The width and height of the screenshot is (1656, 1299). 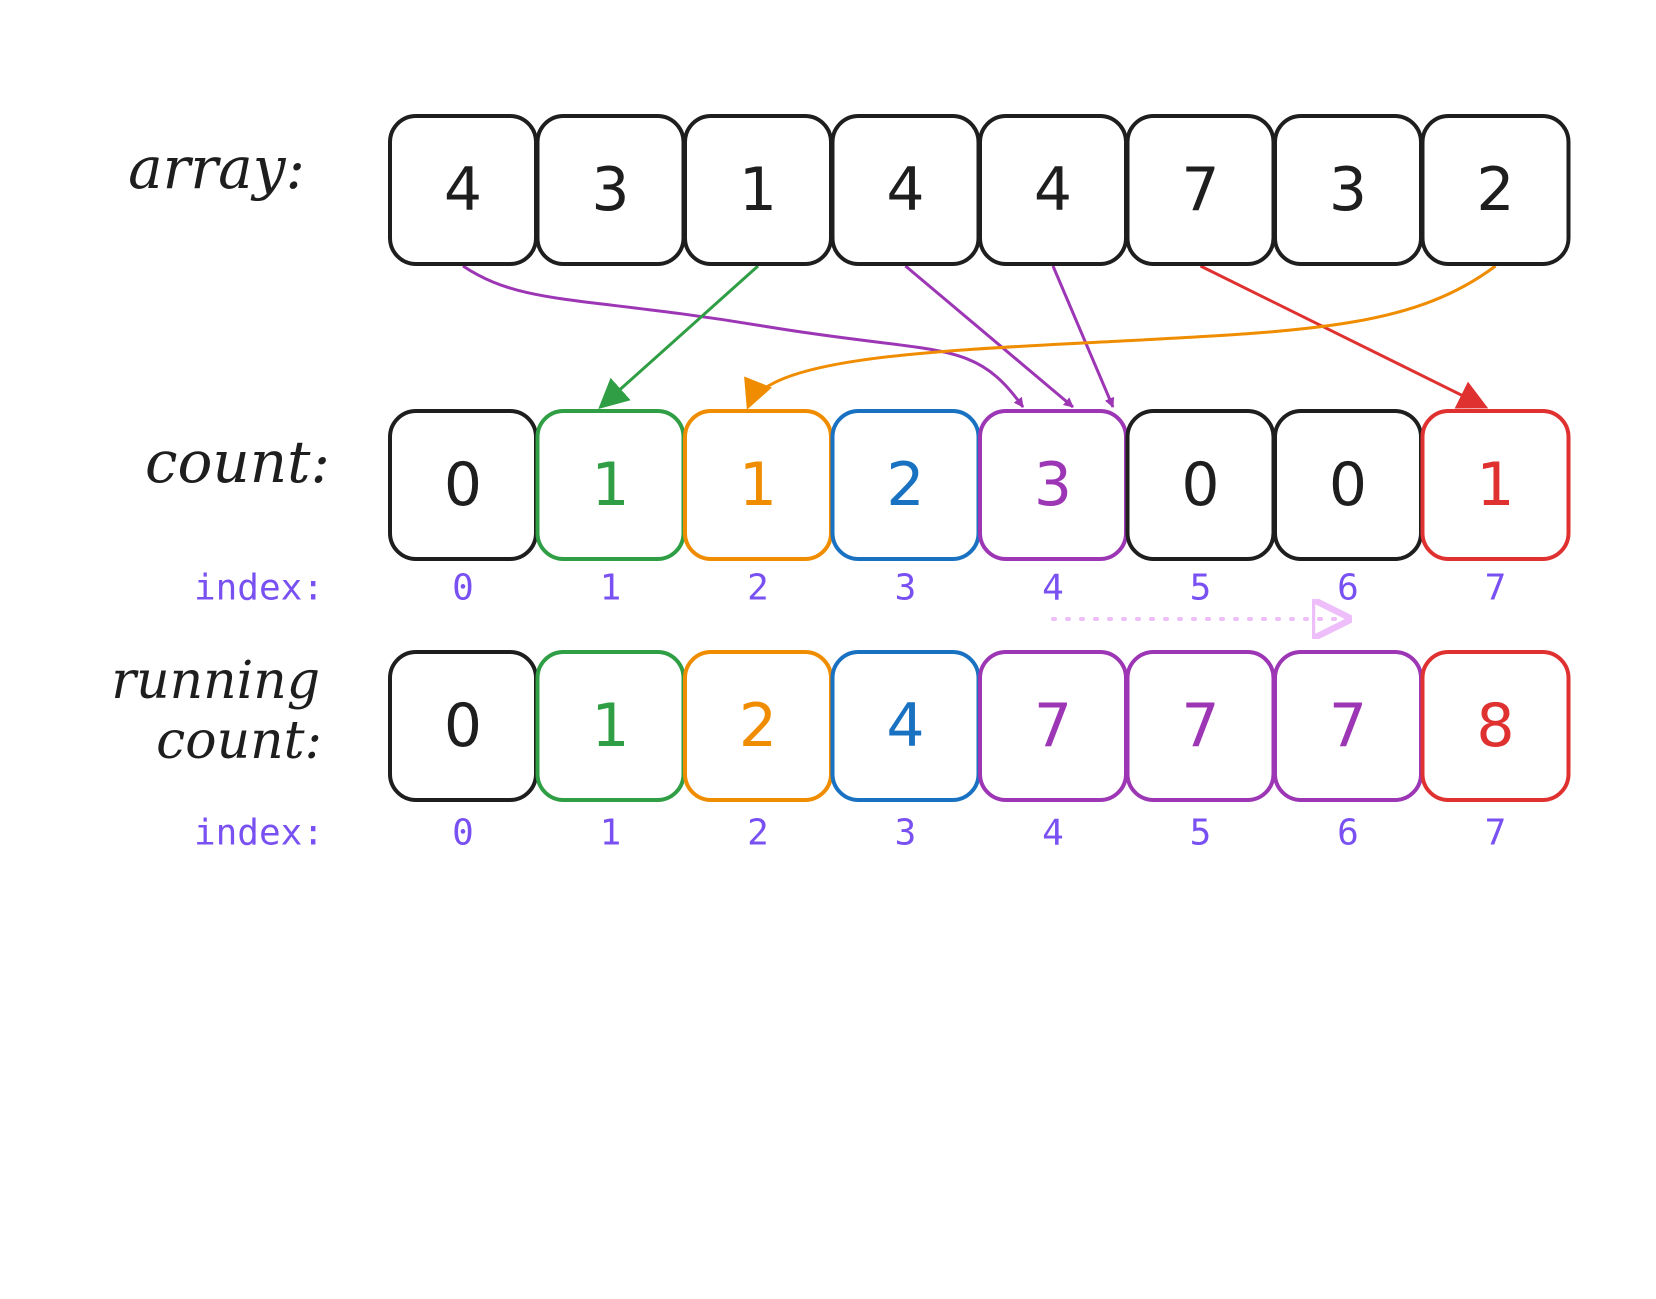 What do you see at coordinates (611, 588) in the screenshot?
I see `count-index: 1` at bounding box center [611, 588].